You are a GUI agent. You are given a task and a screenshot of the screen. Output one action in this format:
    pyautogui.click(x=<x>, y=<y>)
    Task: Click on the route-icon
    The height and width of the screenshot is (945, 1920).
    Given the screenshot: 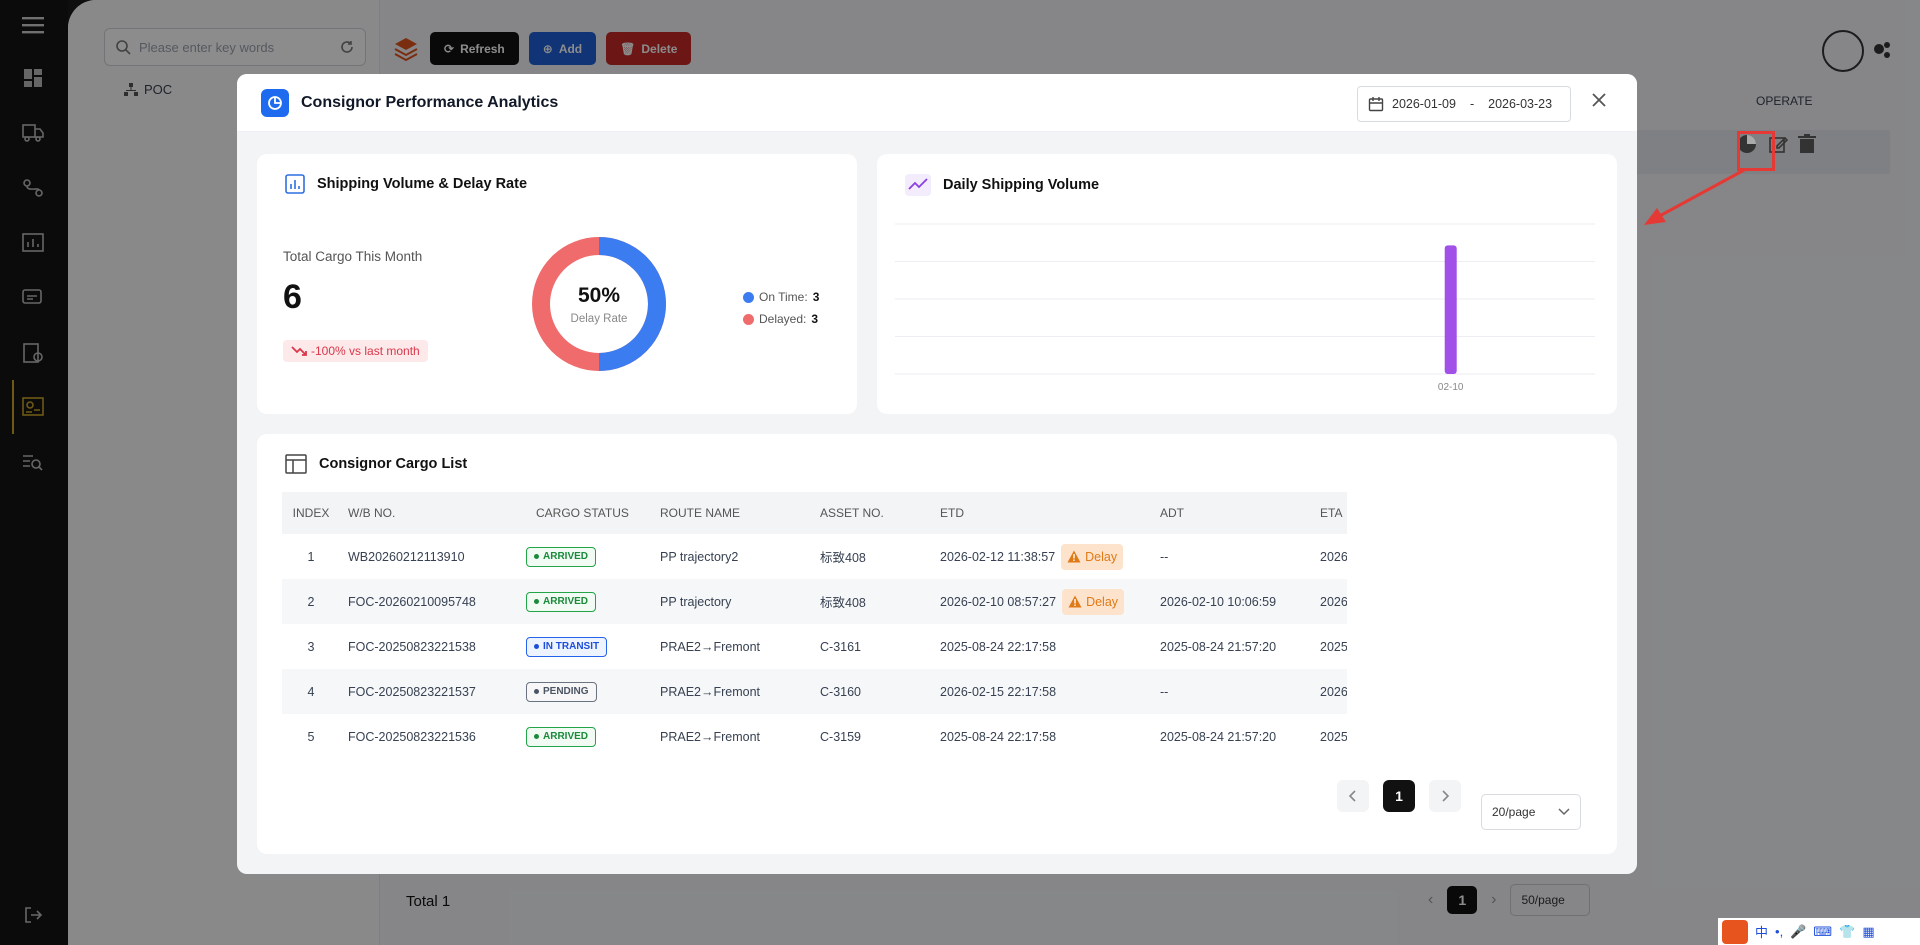 What is the action you would take?
    pyautogui.click(x=33, y=188)
    